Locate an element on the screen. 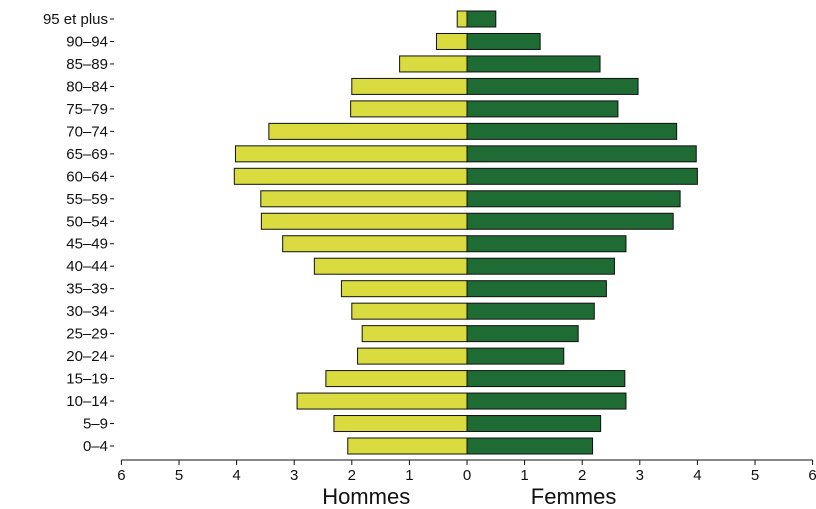 This screenshot has width=816, height=509. y-tick-label: 40–44 is located at coordinates (87, 266).